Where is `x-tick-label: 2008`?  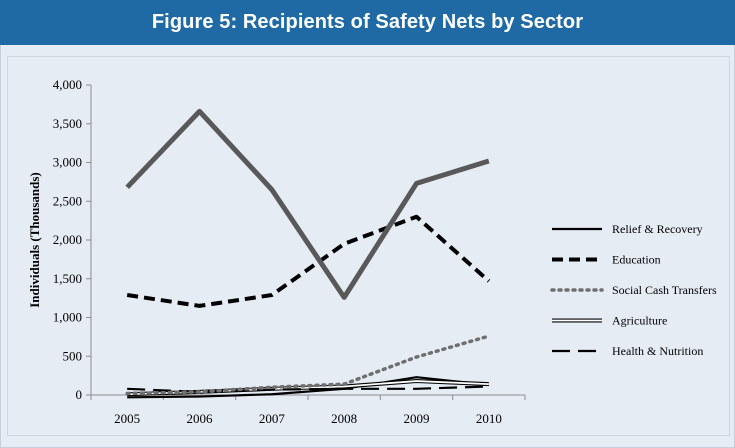
x-tick-label: 2008 is located at coordinates (344, 418).